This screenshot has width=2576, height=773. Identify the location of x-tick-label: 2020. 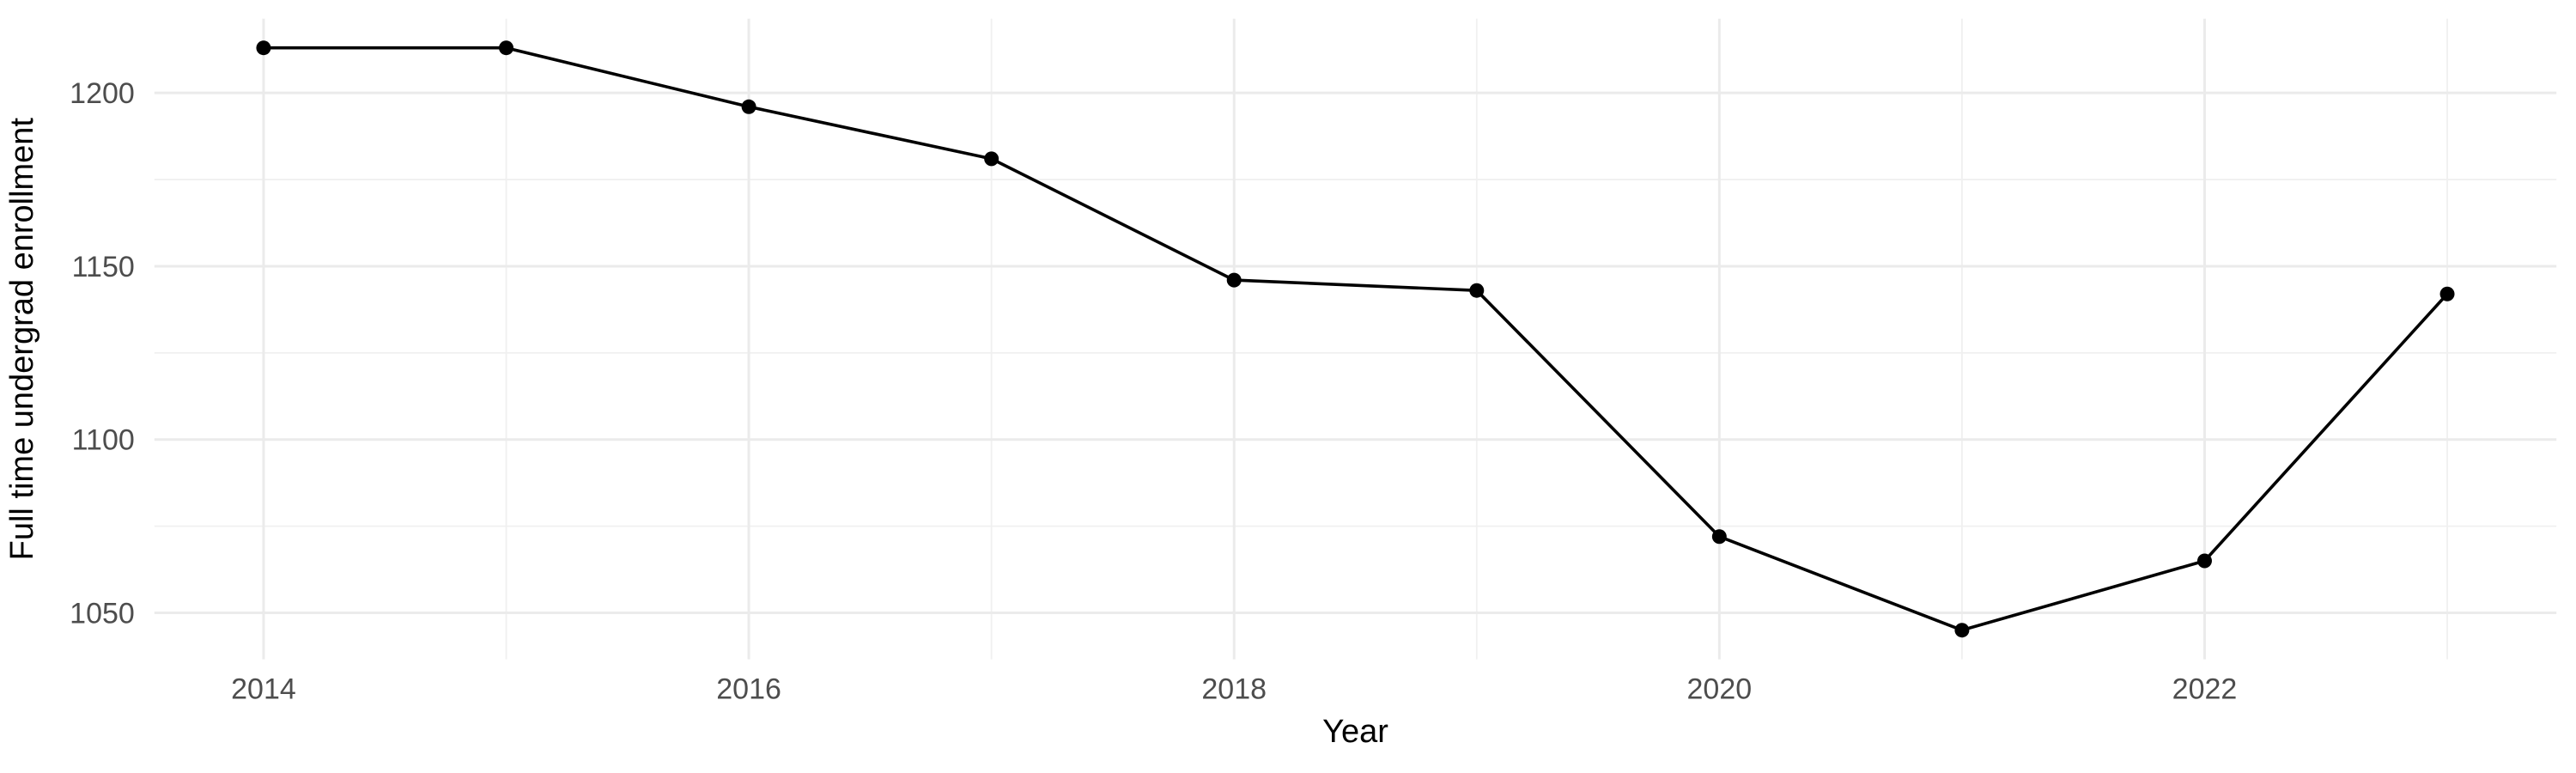
(1720, 689).